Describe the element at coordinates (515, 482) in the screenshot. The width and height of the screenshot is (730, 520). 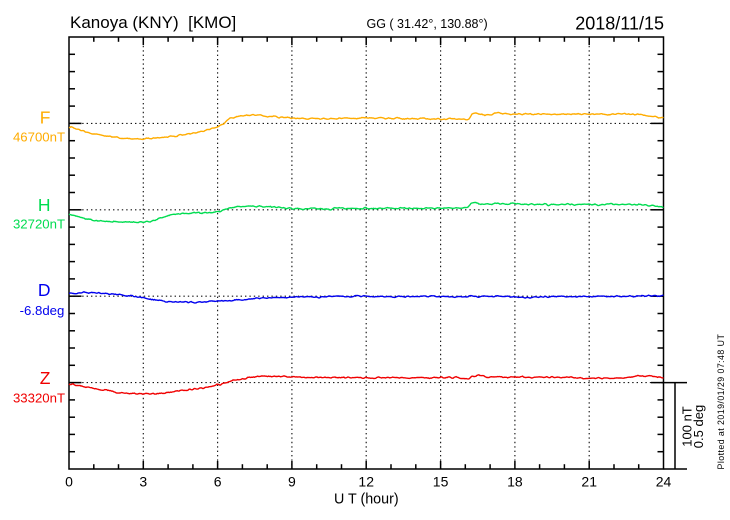
I see `svg-text: 18` at that location.